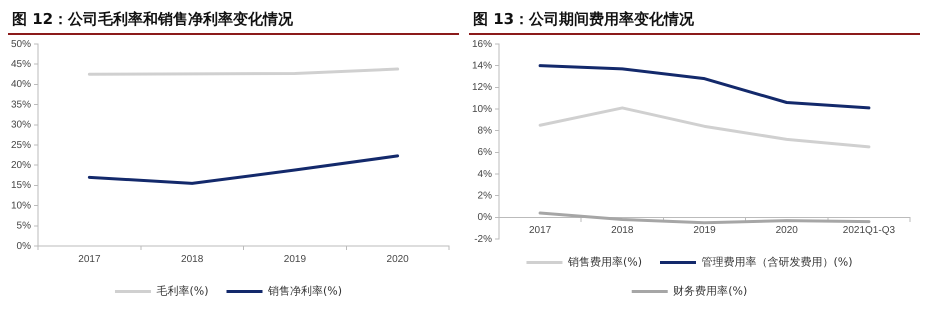  What do you see at coordinates (233, 21) in the screenshot?
I see `chart-title: 图 12：公司毛利率和销售净利率变化情况` at bounding box center [233, 21].